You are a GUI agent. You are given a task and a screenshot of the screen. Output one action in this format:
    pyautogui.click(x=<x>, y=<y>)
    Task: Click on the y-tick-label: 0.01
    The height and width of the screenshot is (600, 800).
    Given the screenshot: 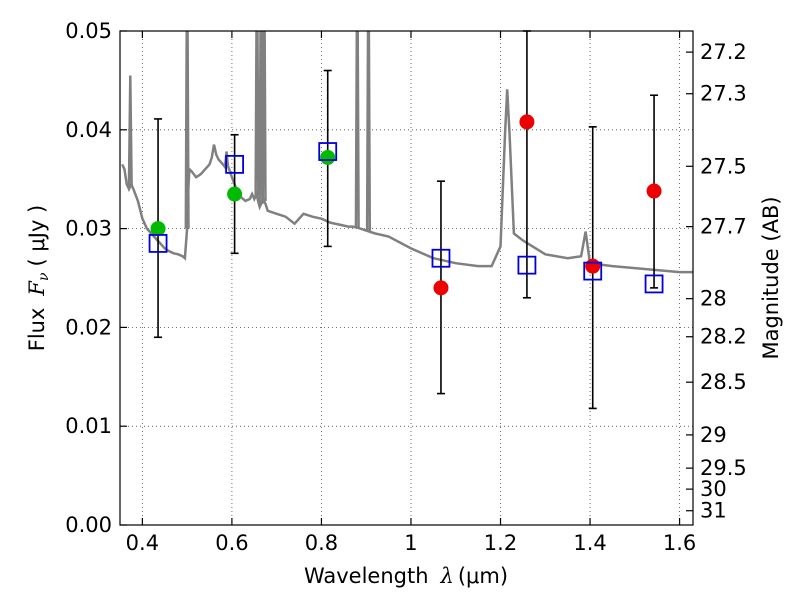 What is the action you would take?
    pyautogui.click(x=88, y=426)
    